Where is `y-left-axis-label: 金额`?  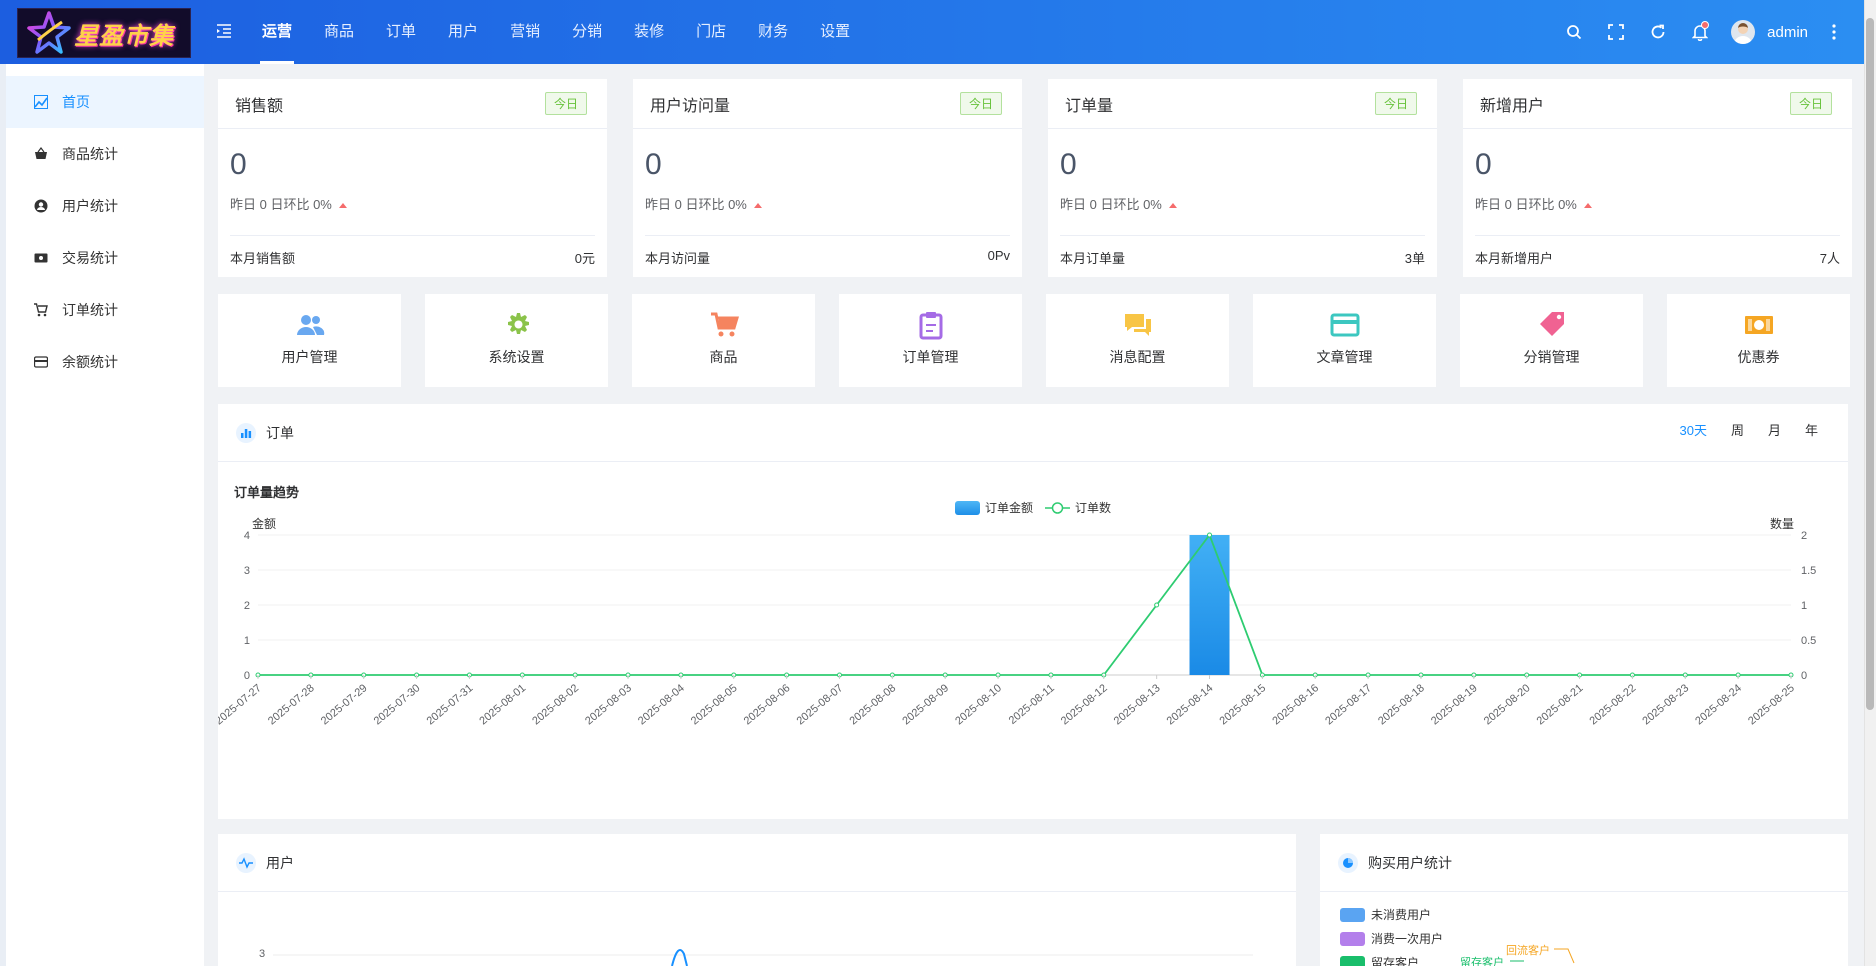
y-left-axis-label: 金额 is located at coordinates (264, 524).